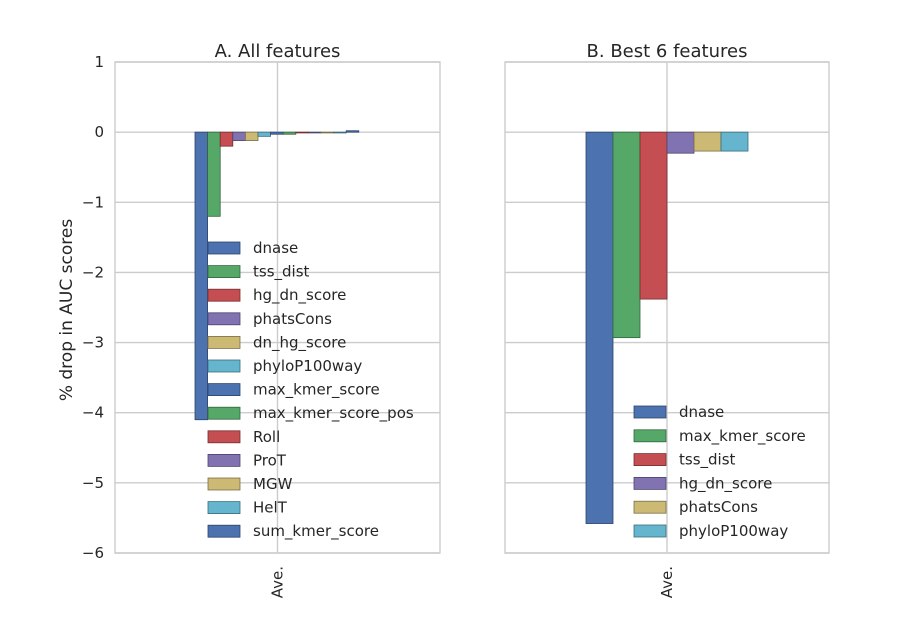  What do you see at coordinates (99, 132) in the screenshot?
I see `y-tick-label: 0` at bounding box center [99, 132].